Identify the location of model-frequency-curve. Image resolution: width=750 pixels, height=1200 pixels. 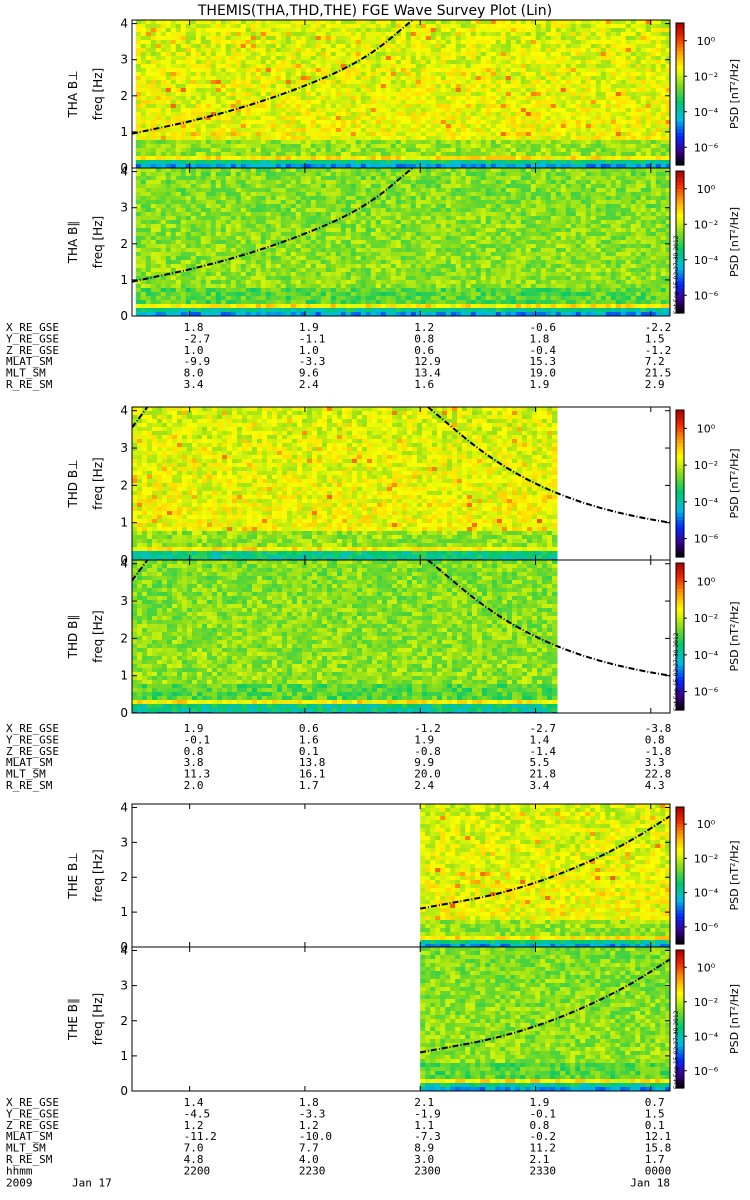
(273, 77).